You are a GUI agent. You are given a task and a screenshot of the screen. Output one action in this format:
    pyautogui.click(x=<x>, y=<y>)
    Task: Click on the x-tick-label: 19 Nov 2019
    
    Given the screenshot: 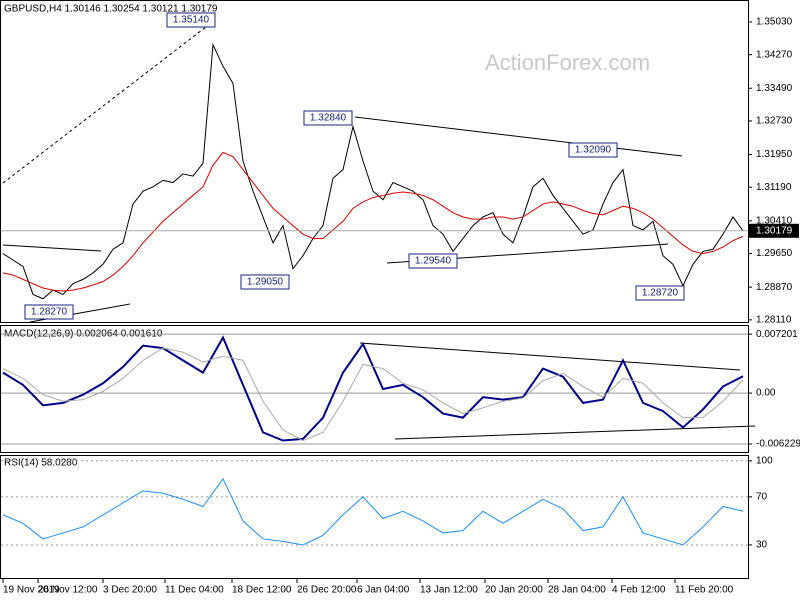 What is the action you would take?
    pyautogui.click(x=31, y=590)
    